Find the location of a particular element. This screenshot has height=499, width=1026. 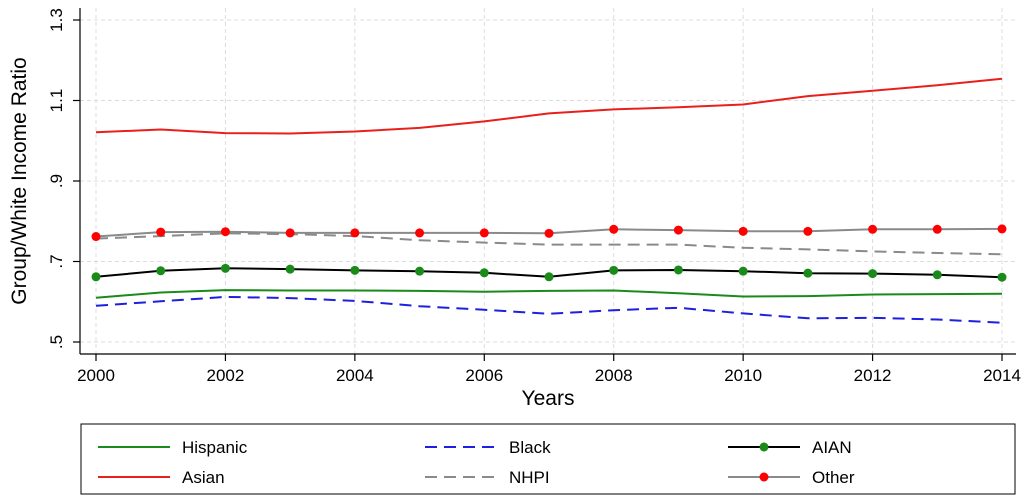

legend: Hispanic Black AIAN Asian NHPI Other is located at coordinates (548, 459).